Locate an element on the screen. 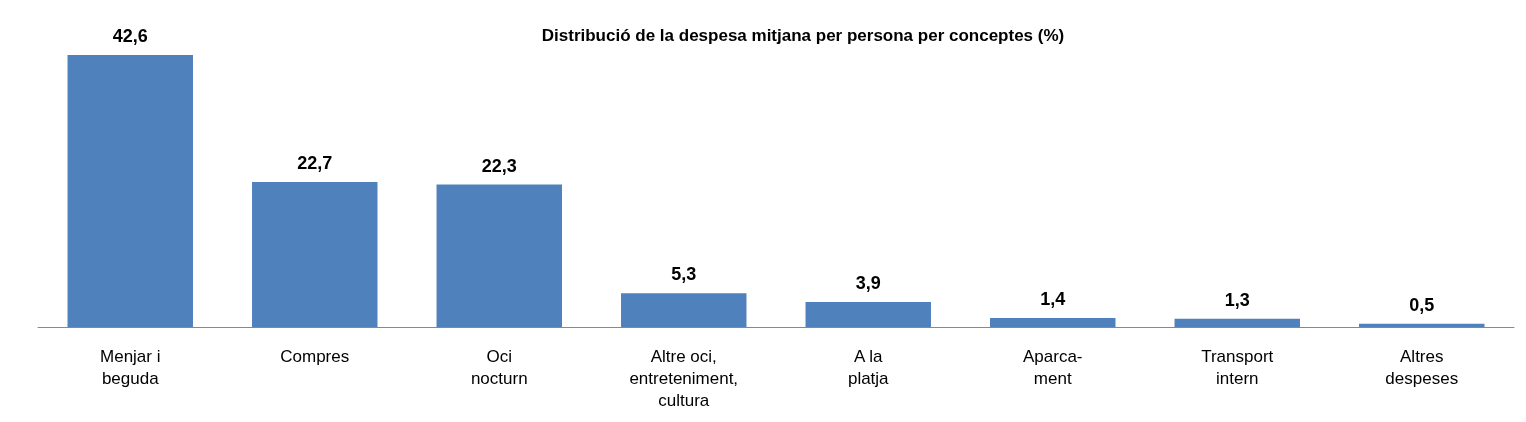 This screenshot has height=422, width=1526. data-label: 0,5 is located at coordinates (1422, 304).